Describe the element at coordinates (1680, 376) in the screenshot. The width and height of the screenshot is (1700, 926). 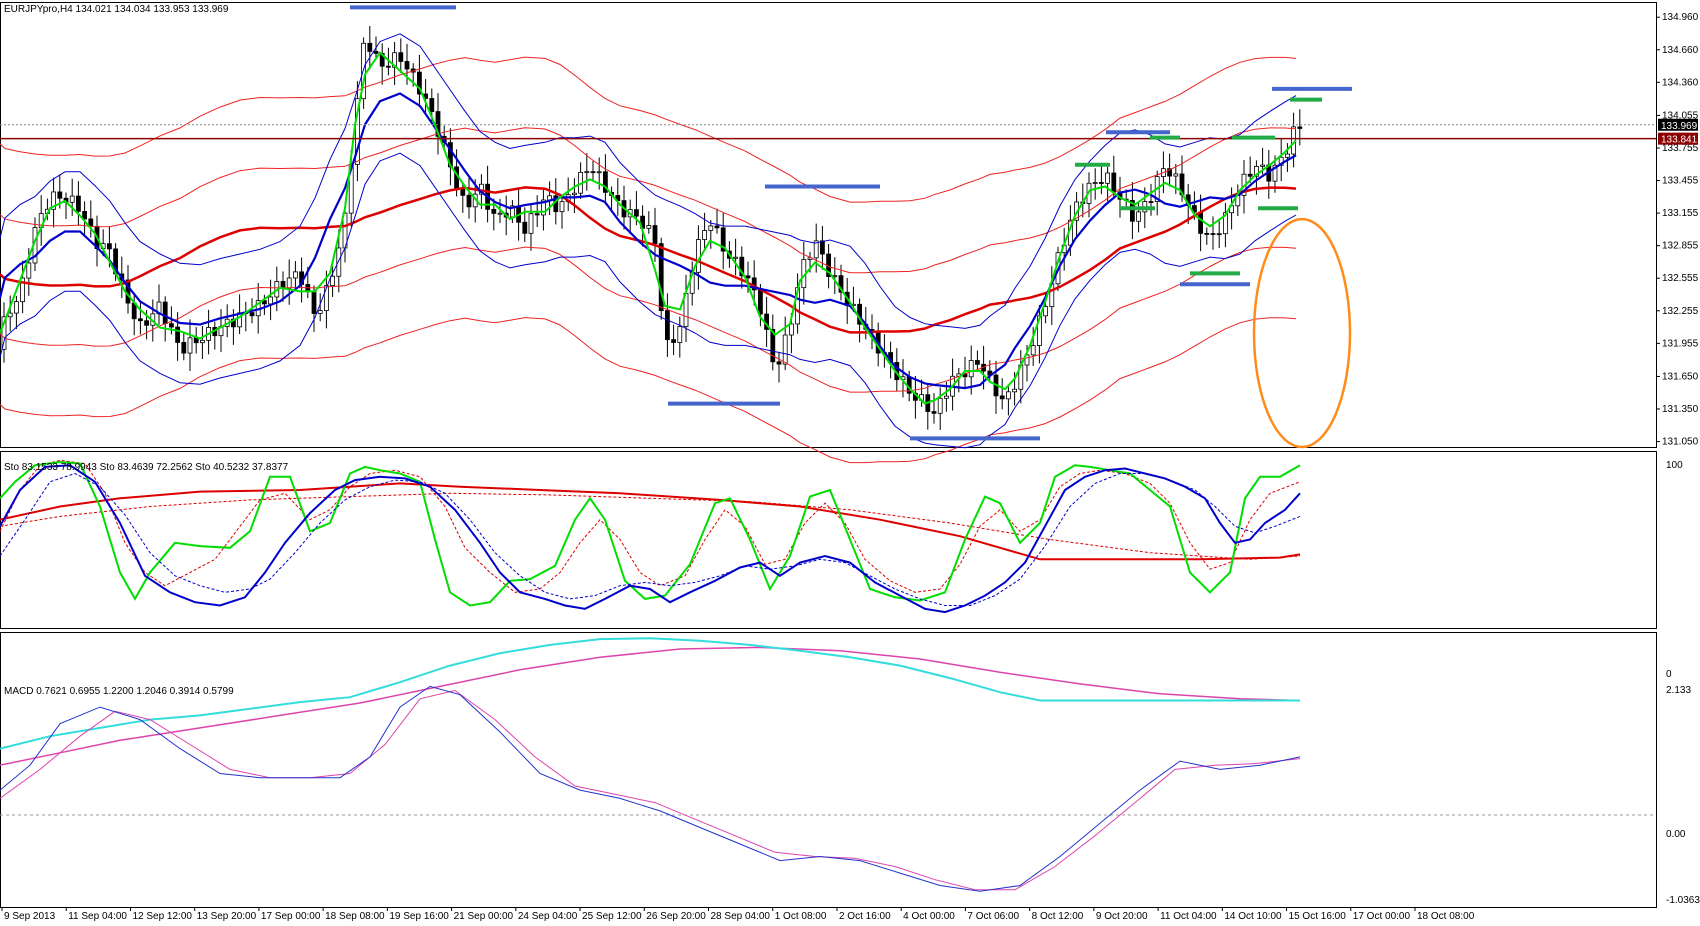
I see `price-tick-label: 131.650` at that location.